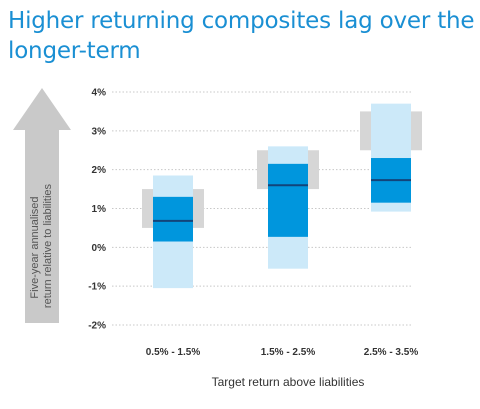 This screenshot has width=480, height=409. I want to click on x-category-label: 2.5% - 3.5%, so click(391, 352).